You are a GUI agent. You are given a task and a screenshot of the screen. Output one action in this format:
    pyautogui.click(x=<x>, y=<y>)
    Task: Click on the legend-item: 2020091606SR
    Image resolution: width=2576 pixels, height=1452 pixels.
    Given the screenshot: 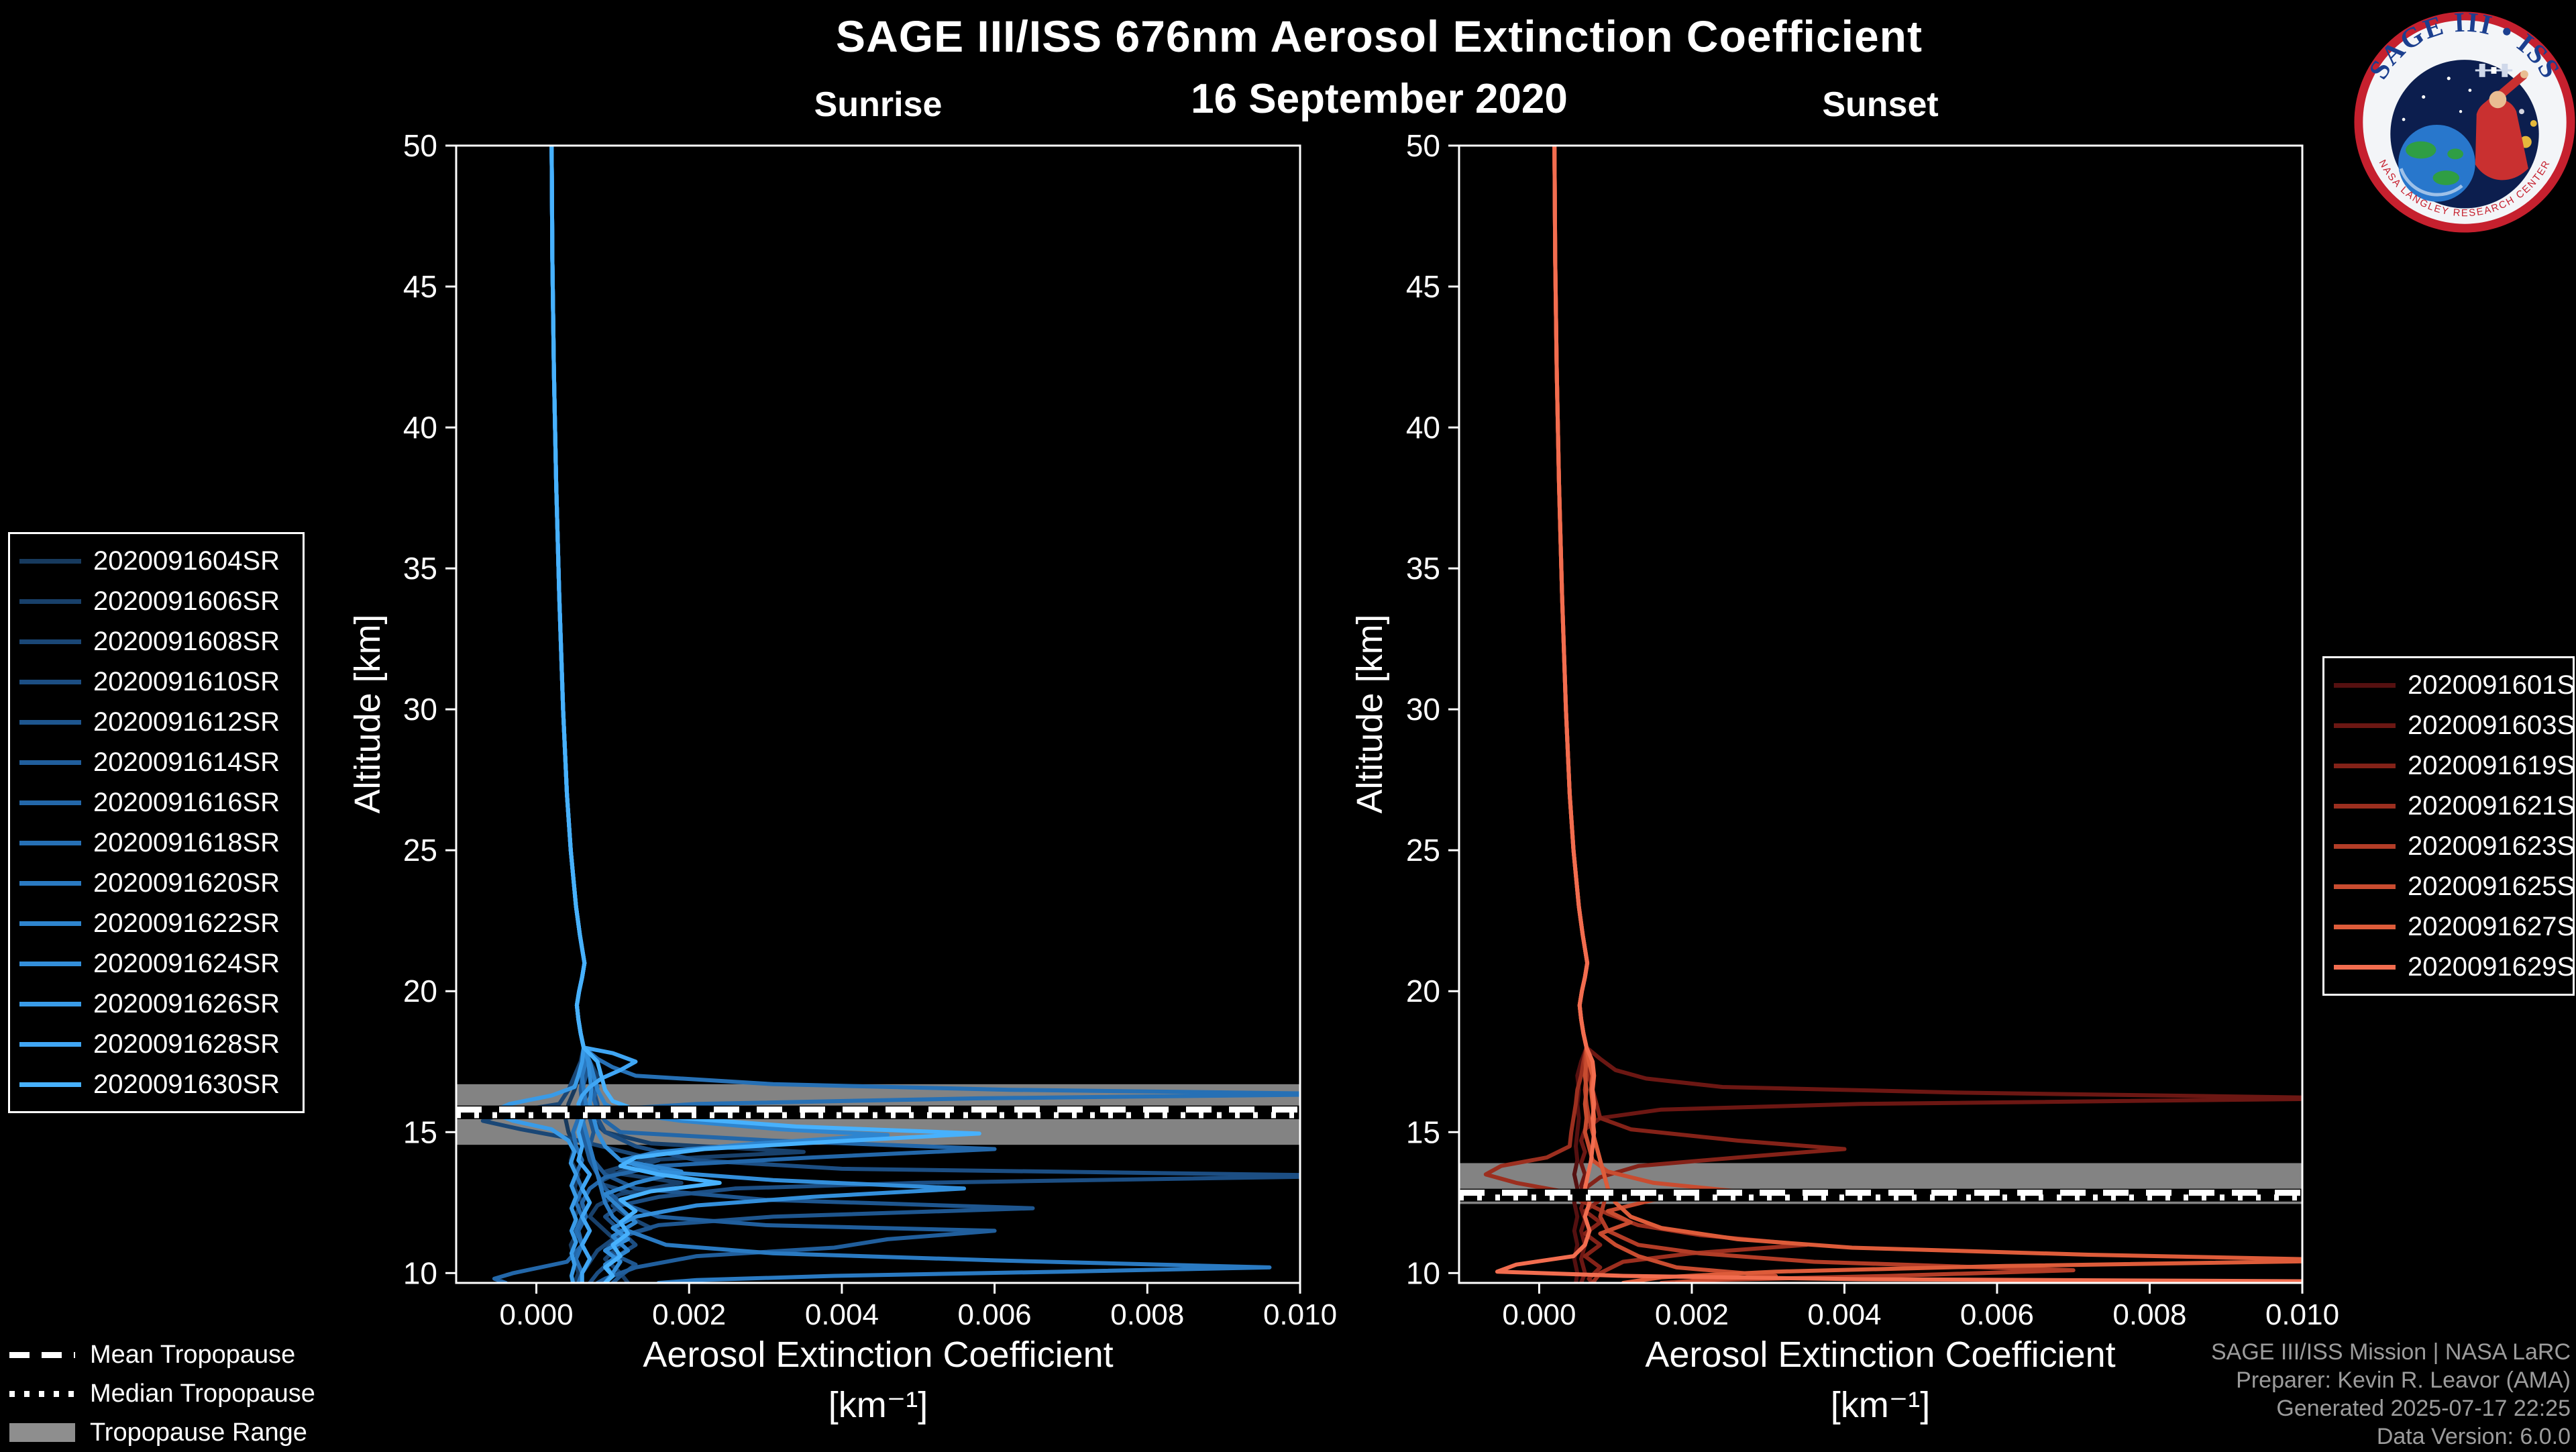 What is the action you would take?
    pyautogui.click(x=156, y=601)
    